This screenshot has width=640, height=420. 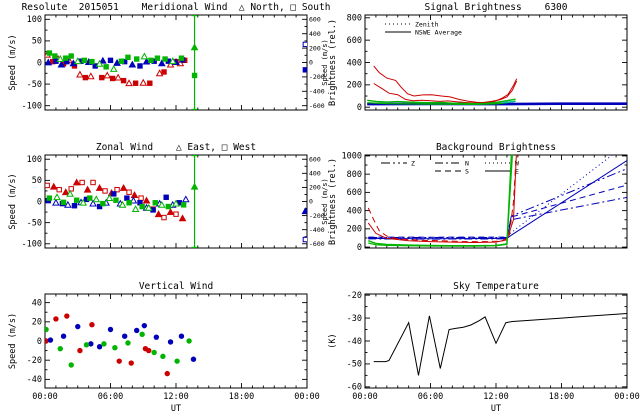 I want to click on right-tick-label: 200, so click(x=315, y=188).